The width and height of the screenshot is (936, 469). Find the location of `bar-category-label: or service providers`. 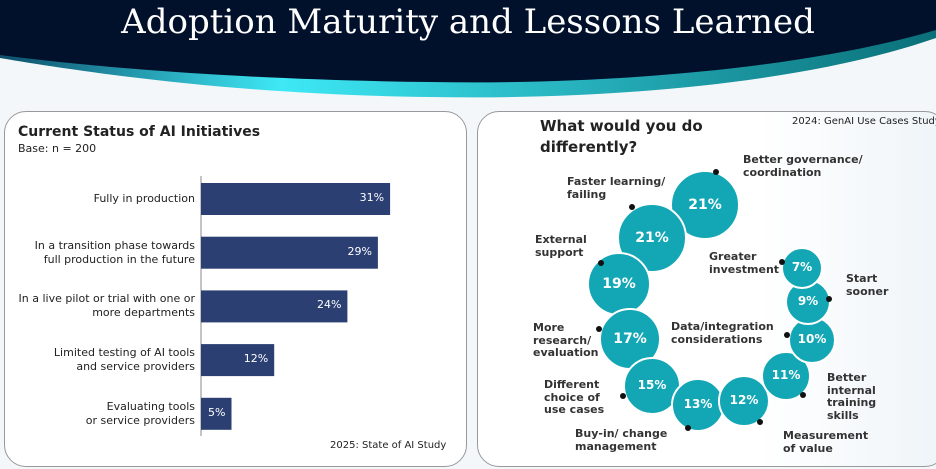

bar-category-label: or service providers is located at coordinates (140, 420).